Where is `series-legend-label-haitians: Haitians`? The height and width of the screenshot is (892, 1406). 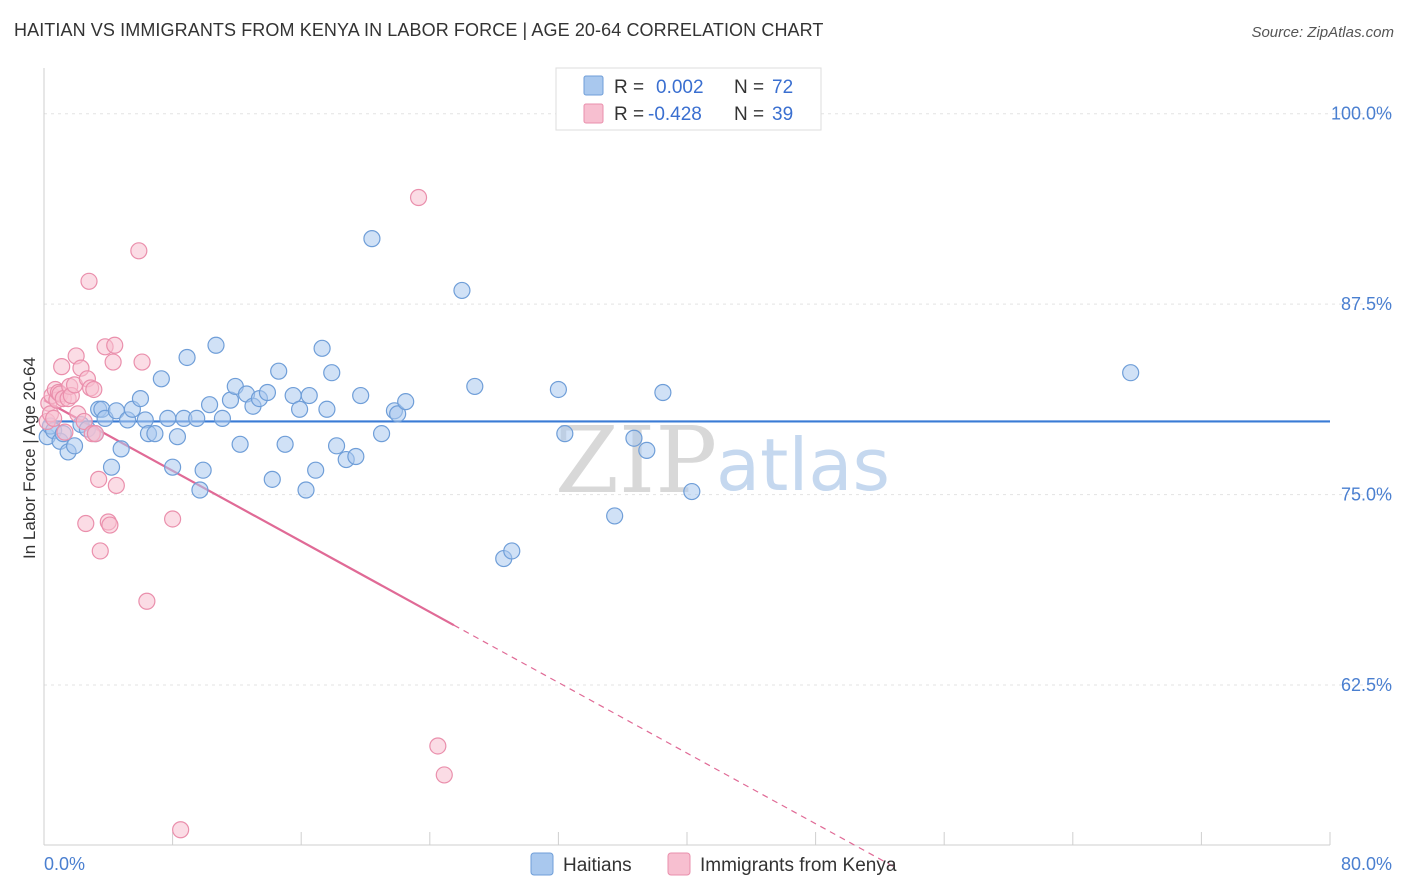
series-legend-label-haitians: Haitians is located at coordinates (597, 865).